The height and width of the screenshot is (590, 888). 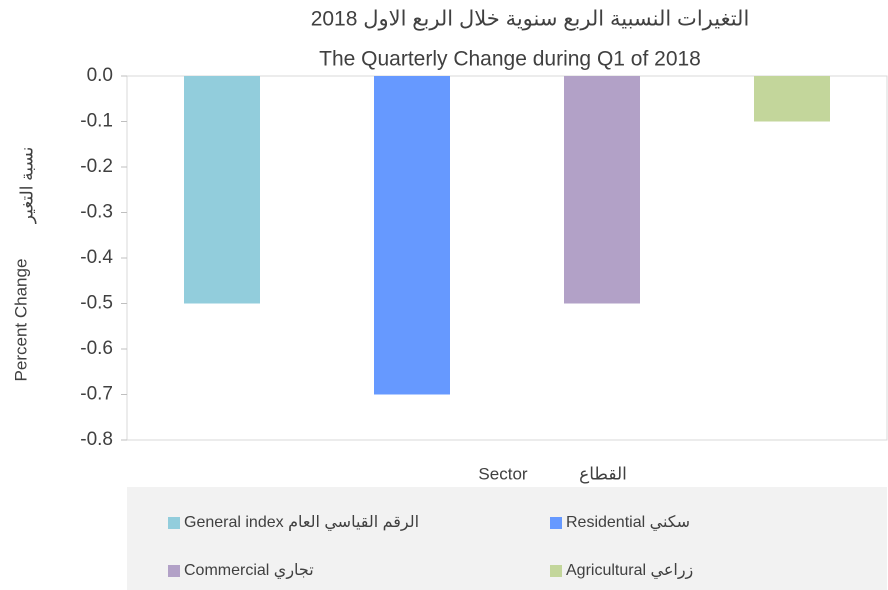 What do you see at coordinates (301, 523) in the screenshot?
I see `legend-label: General index الرقم القياسي العام` at bounding box center [301, 523].